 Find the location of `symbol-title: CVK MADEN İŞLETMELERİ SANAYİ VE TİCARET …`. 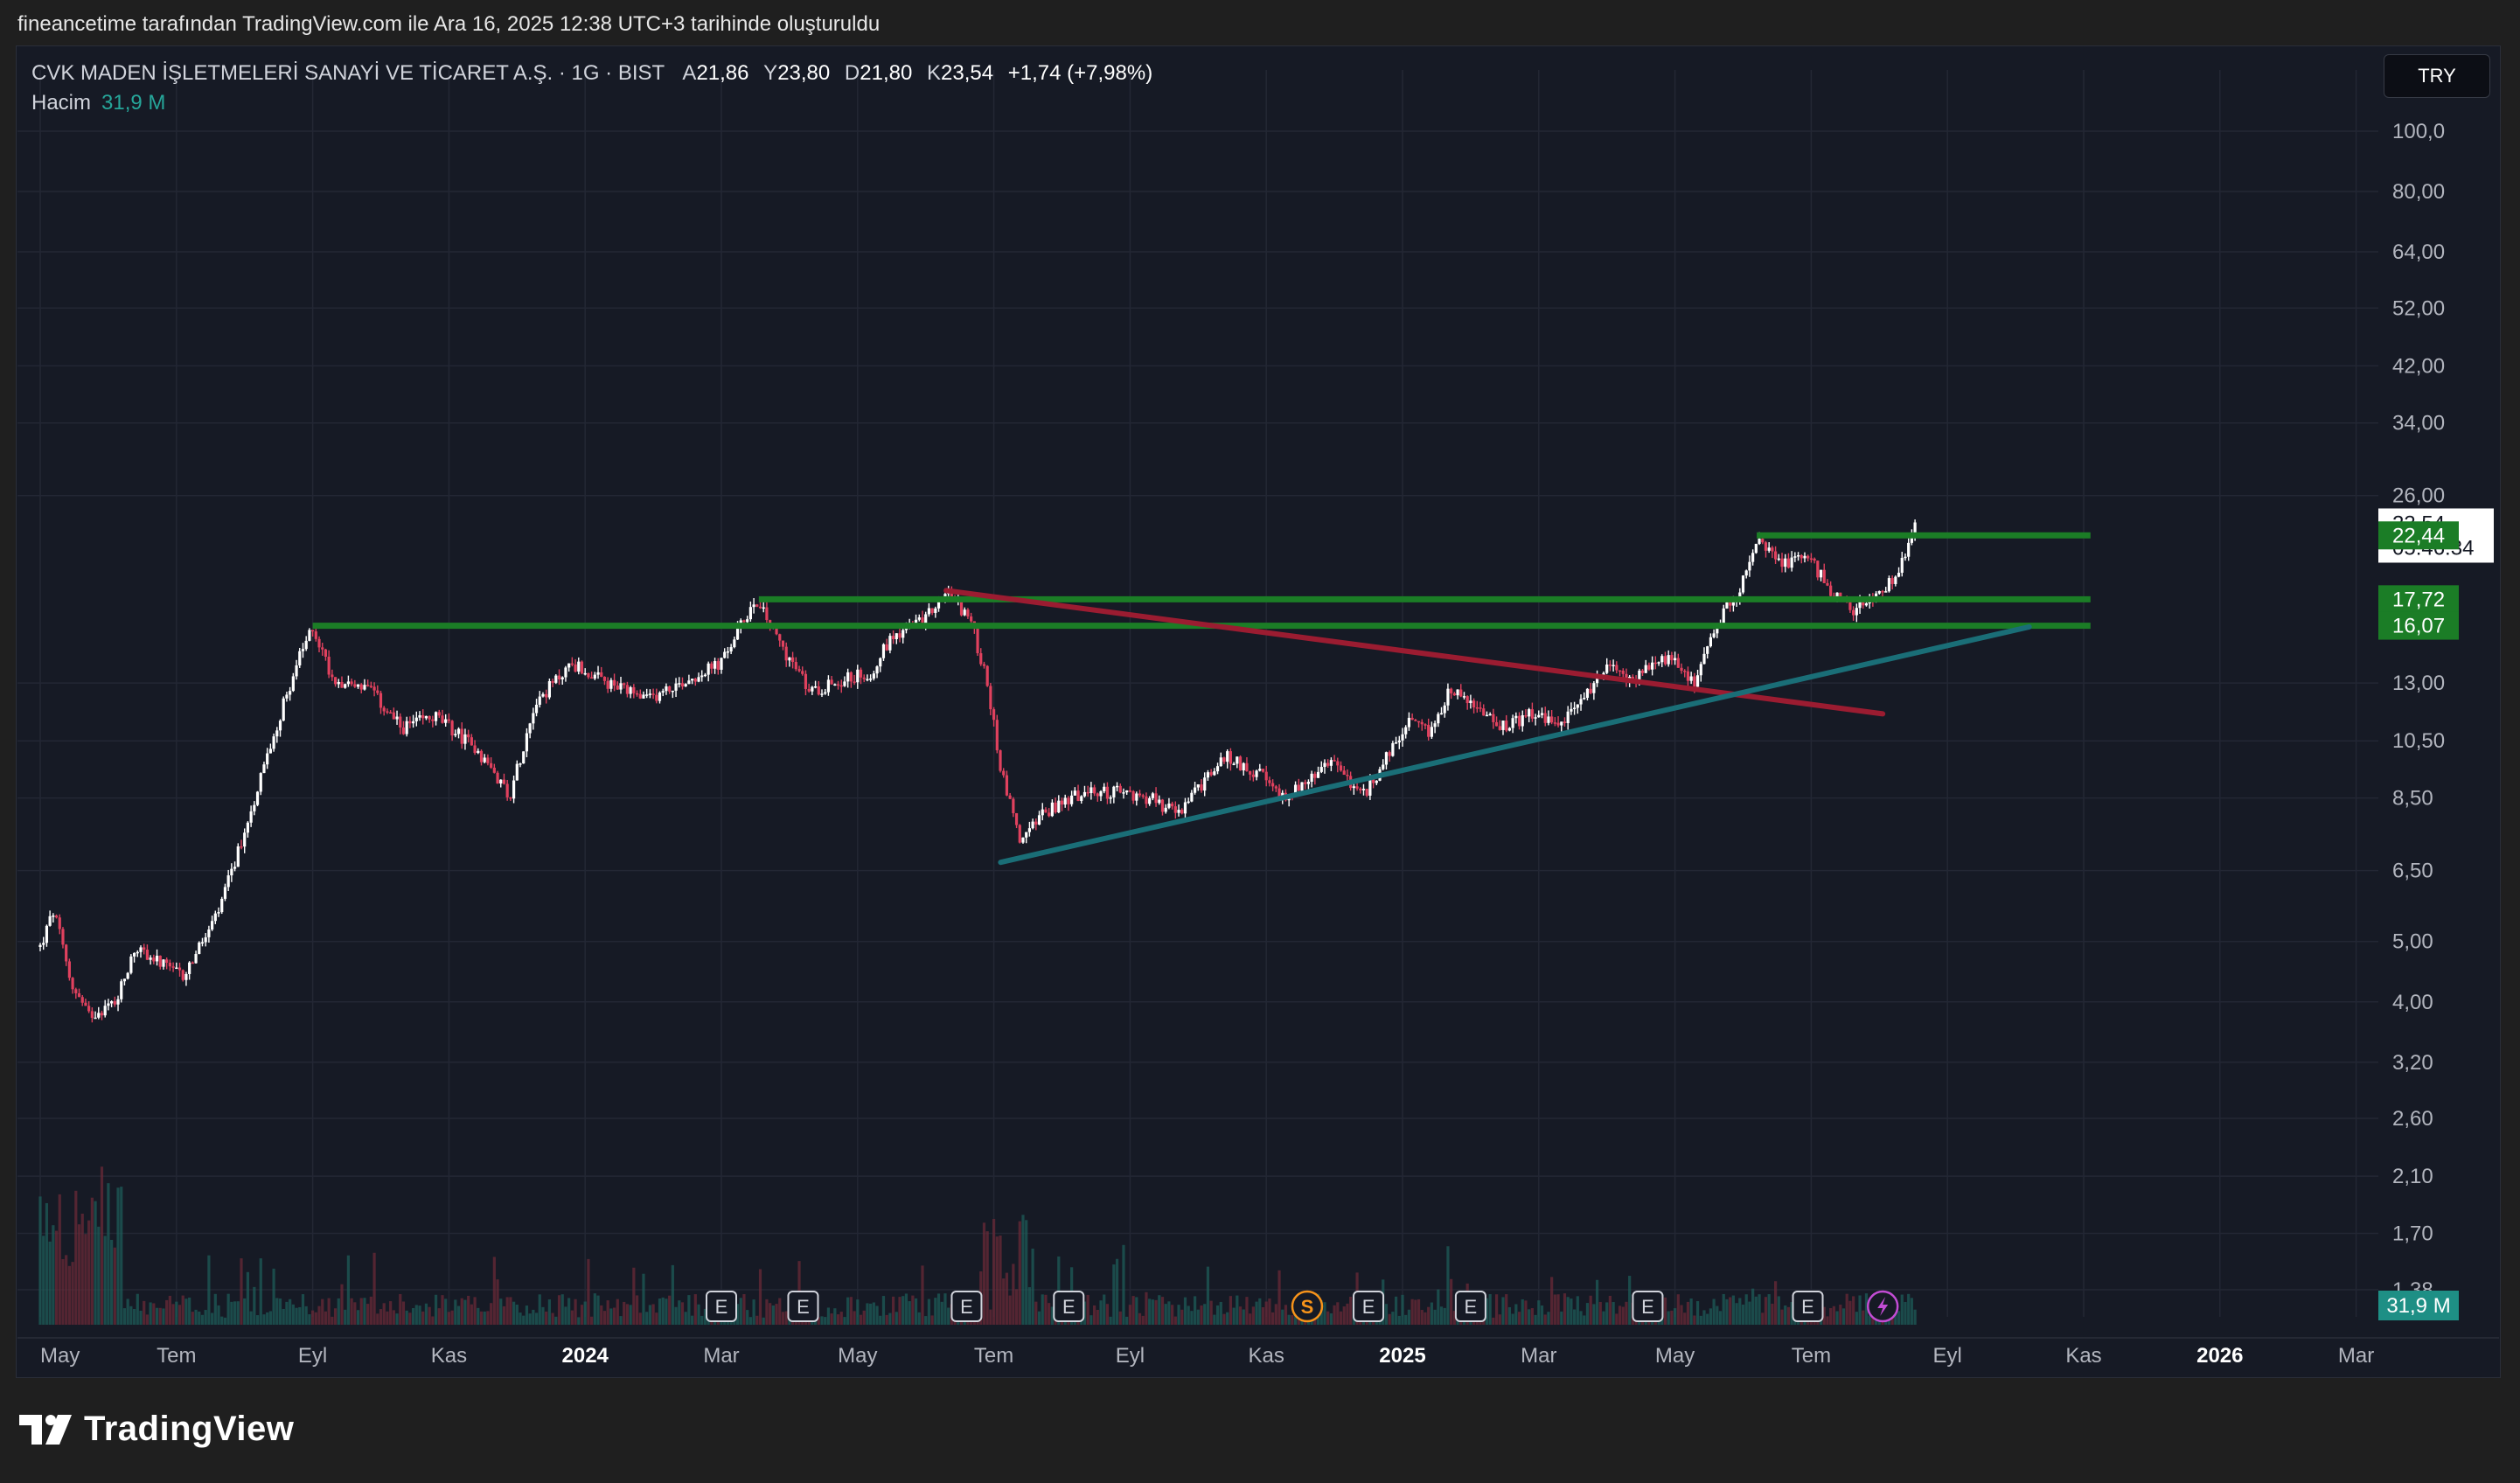

symbol-title: CVK MADEN İŞLETMELERİ SANAYİ VE TİCARET … is located at coordinates (348, 73).